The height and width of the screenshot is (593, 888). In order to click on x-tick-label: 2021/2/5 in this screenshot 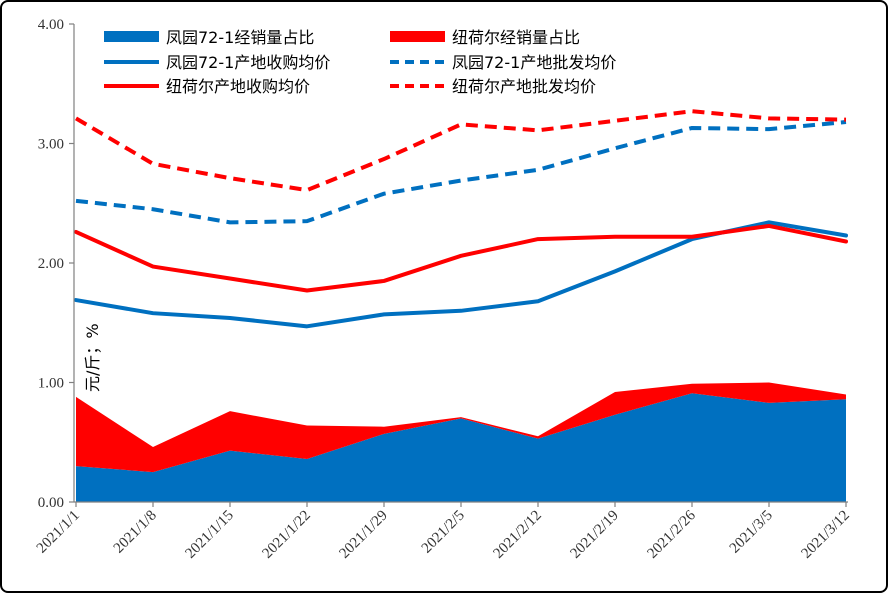, I will do `click(443, 532)`.